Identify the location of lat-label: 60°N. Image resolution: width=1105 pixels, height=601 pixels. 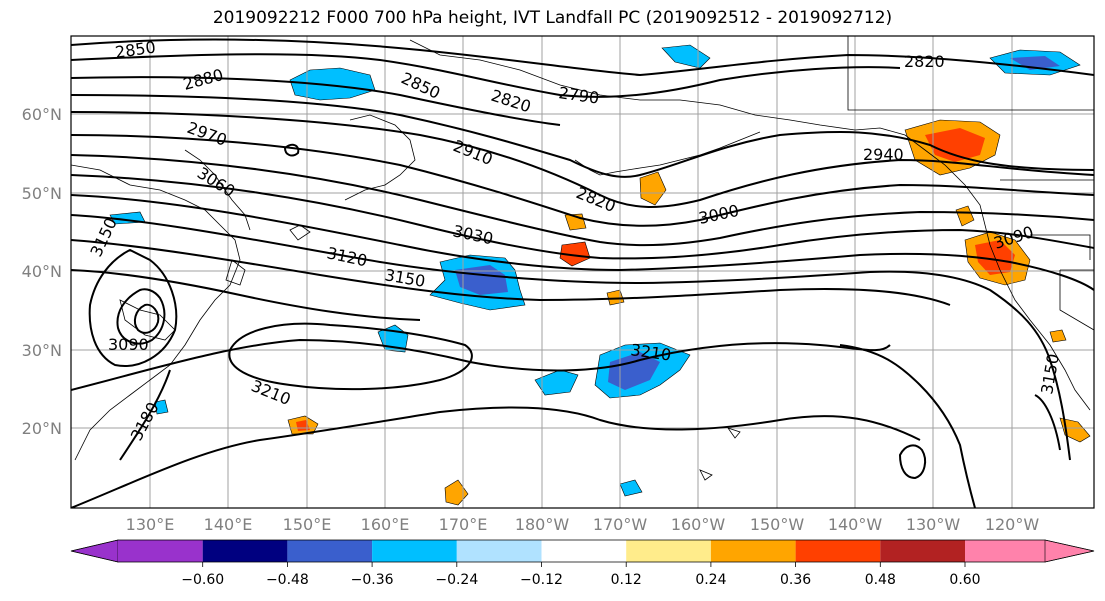
(42, 114).